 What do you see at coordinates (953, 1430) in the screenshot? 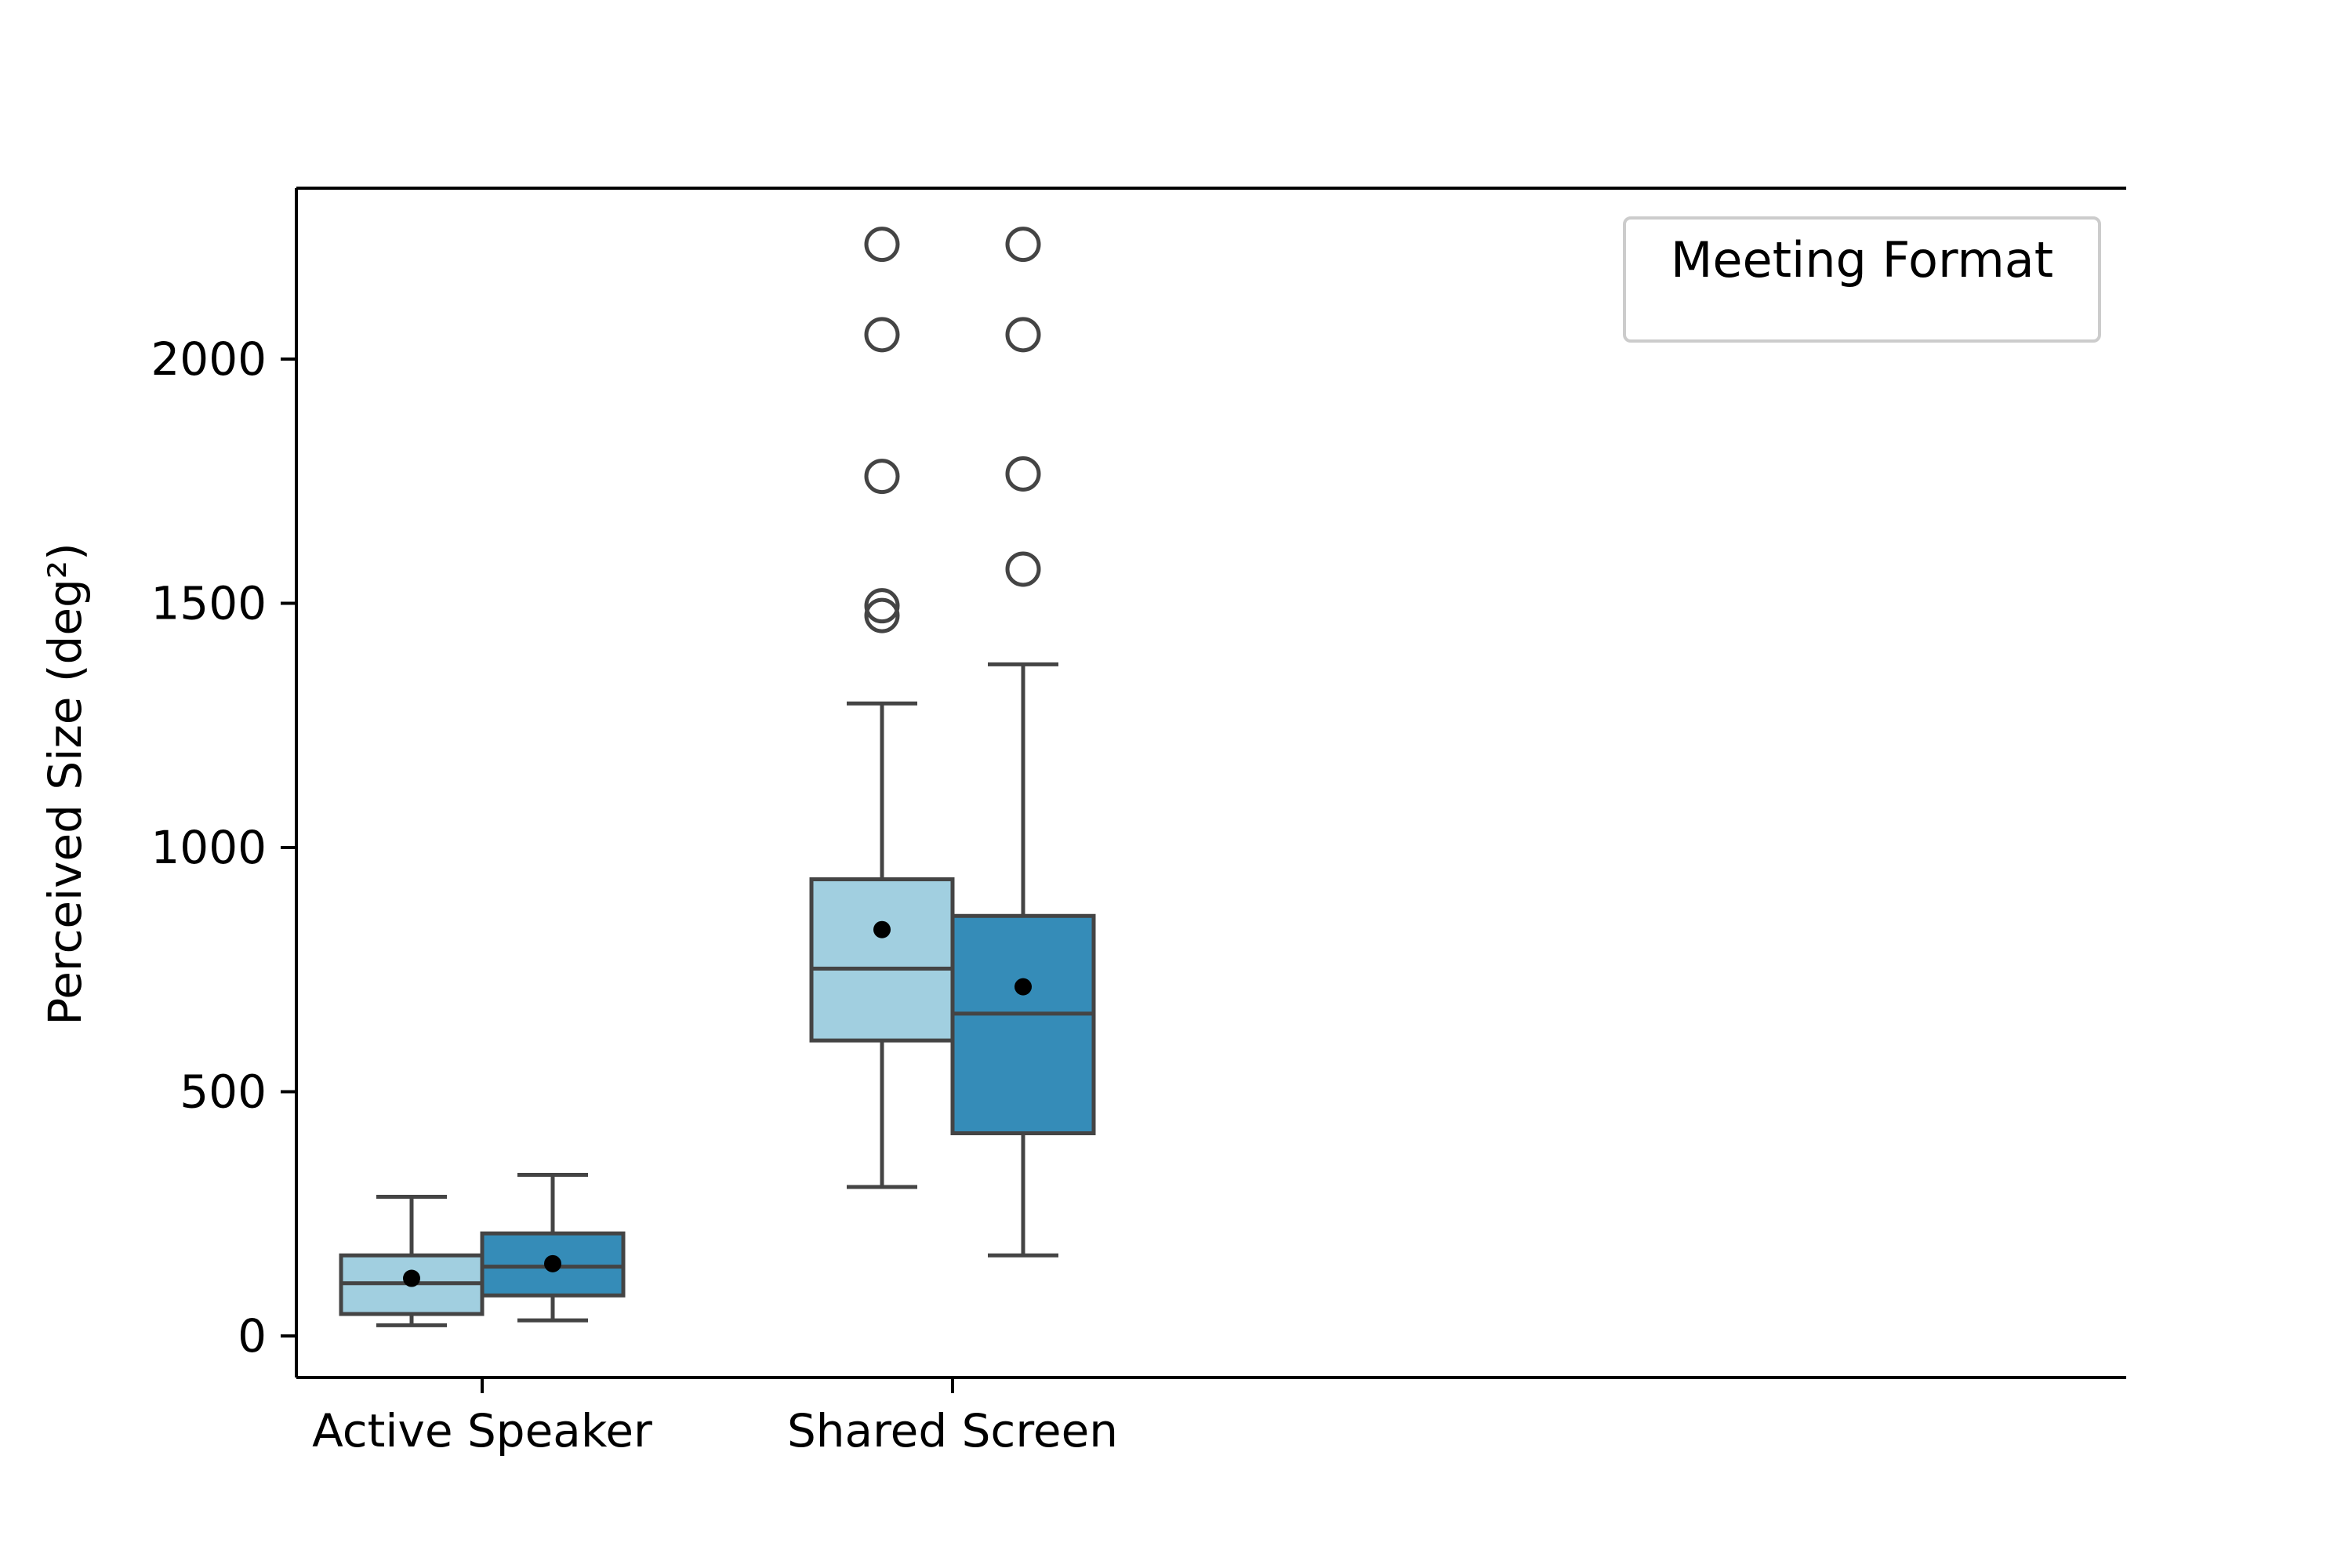
I see `x-tick-label: Shared Screen` at bounding box center [953, 1430].